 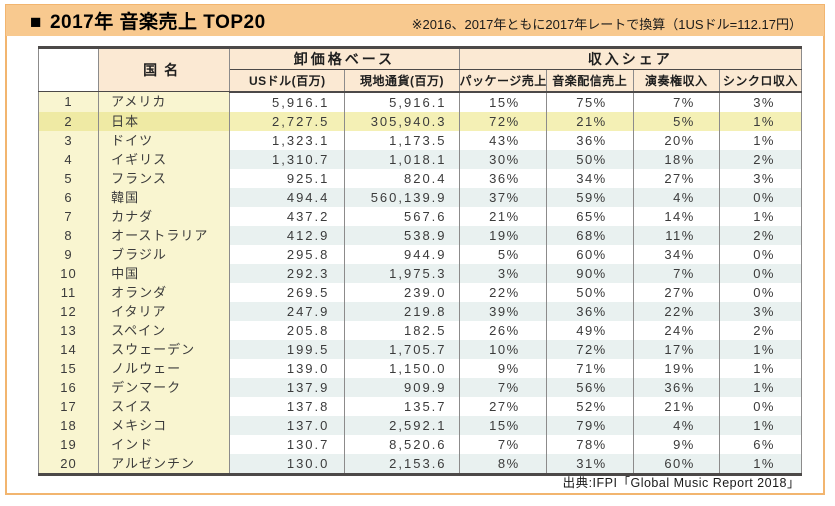 I want to click on sync-share-cell: 0%, so click(x=760, y=273).